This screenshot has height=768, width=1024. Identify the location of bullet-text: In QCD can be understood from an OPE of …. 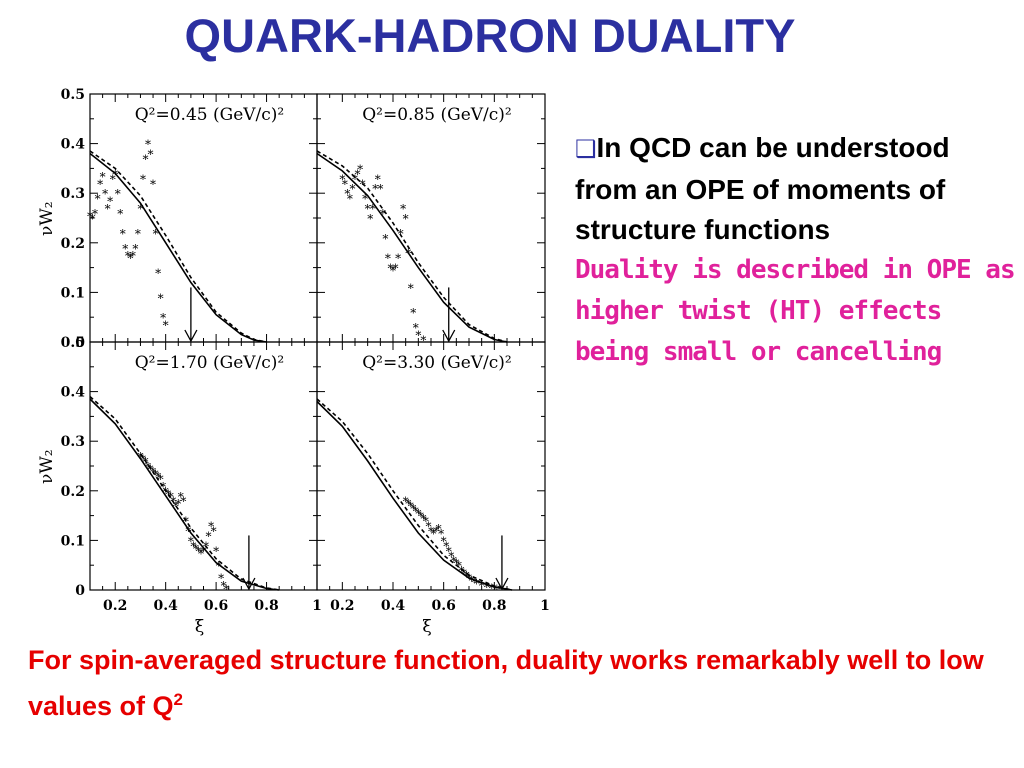
(762, 188).